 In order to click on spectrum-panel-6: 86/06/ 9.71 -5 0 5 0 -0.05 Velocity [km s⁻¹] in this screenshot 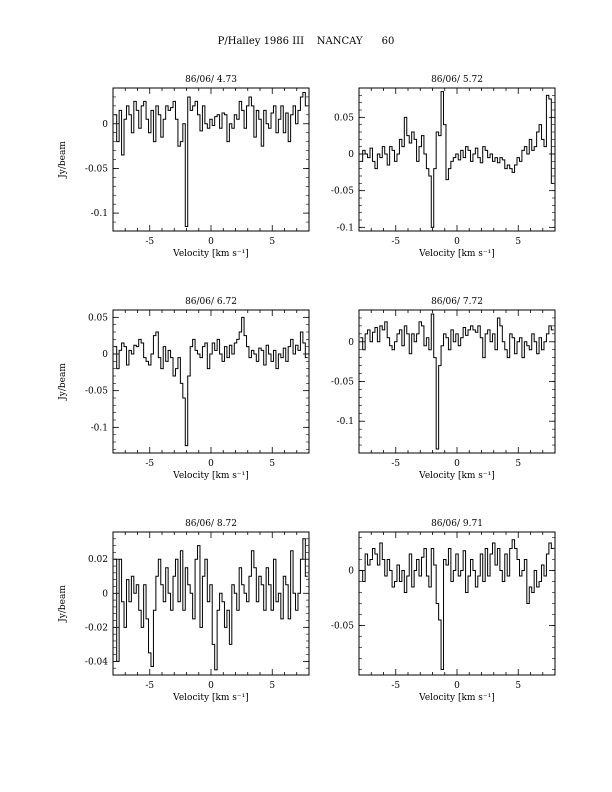, I will do `click(443, 611)`.